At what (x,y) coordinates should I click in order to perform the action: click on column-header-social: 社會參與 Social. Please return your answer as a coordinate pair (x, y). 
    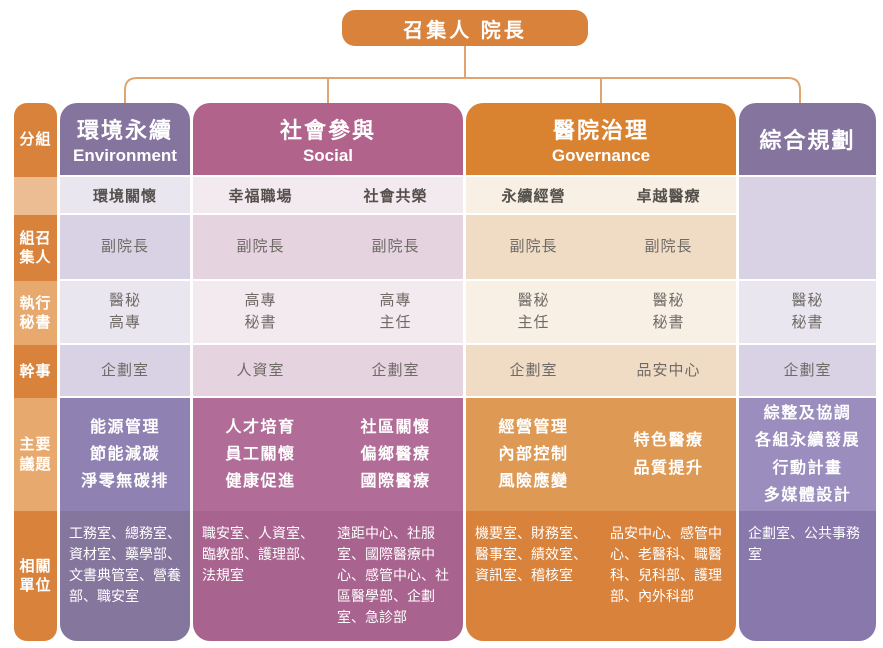
    Looking at the image, I should click on (328, 140).